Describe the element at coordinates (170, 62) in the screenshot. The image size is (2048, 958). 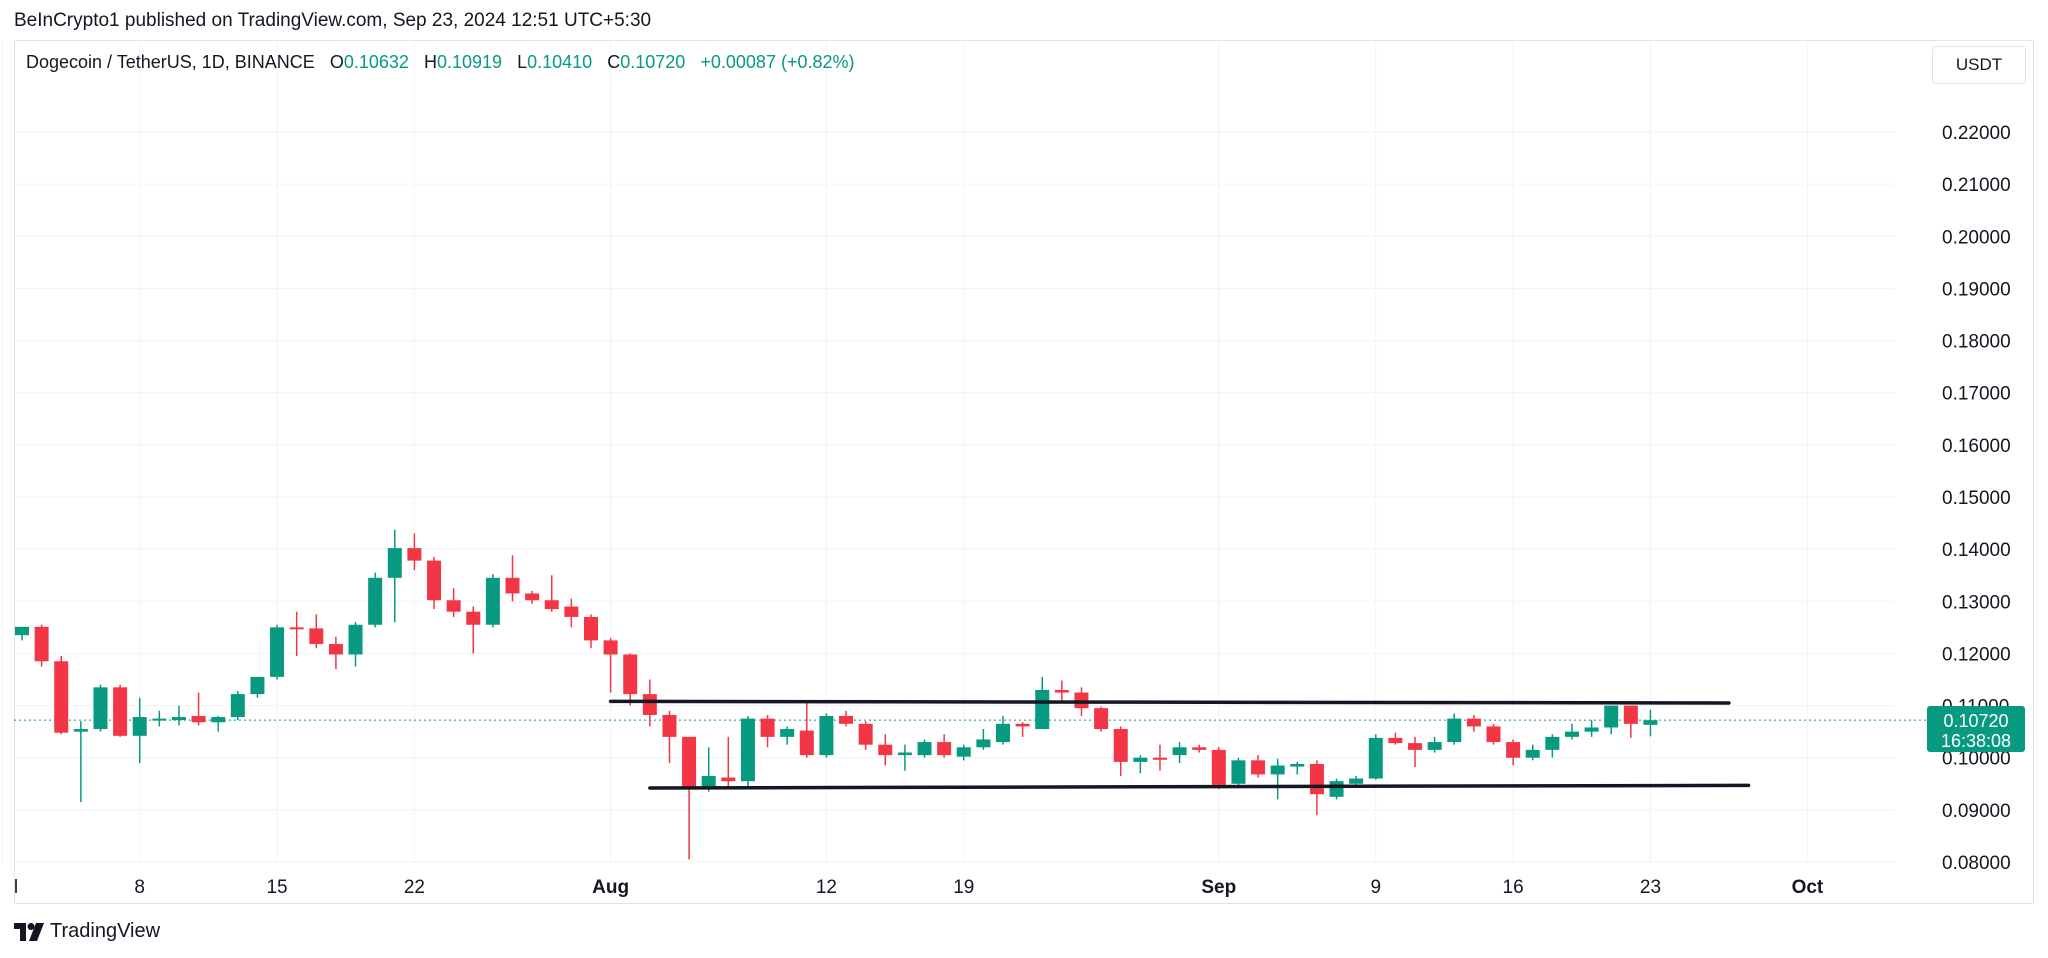
I see `symbol-title: Dogecoin / TetherUS, 1D, BINANCE` at that location.